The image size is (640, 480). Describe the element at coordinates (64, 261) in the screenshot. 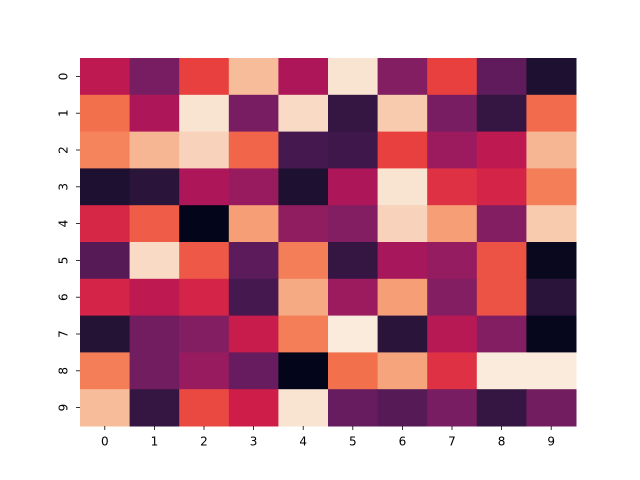

I see `y-tick-label: 5` at that location.